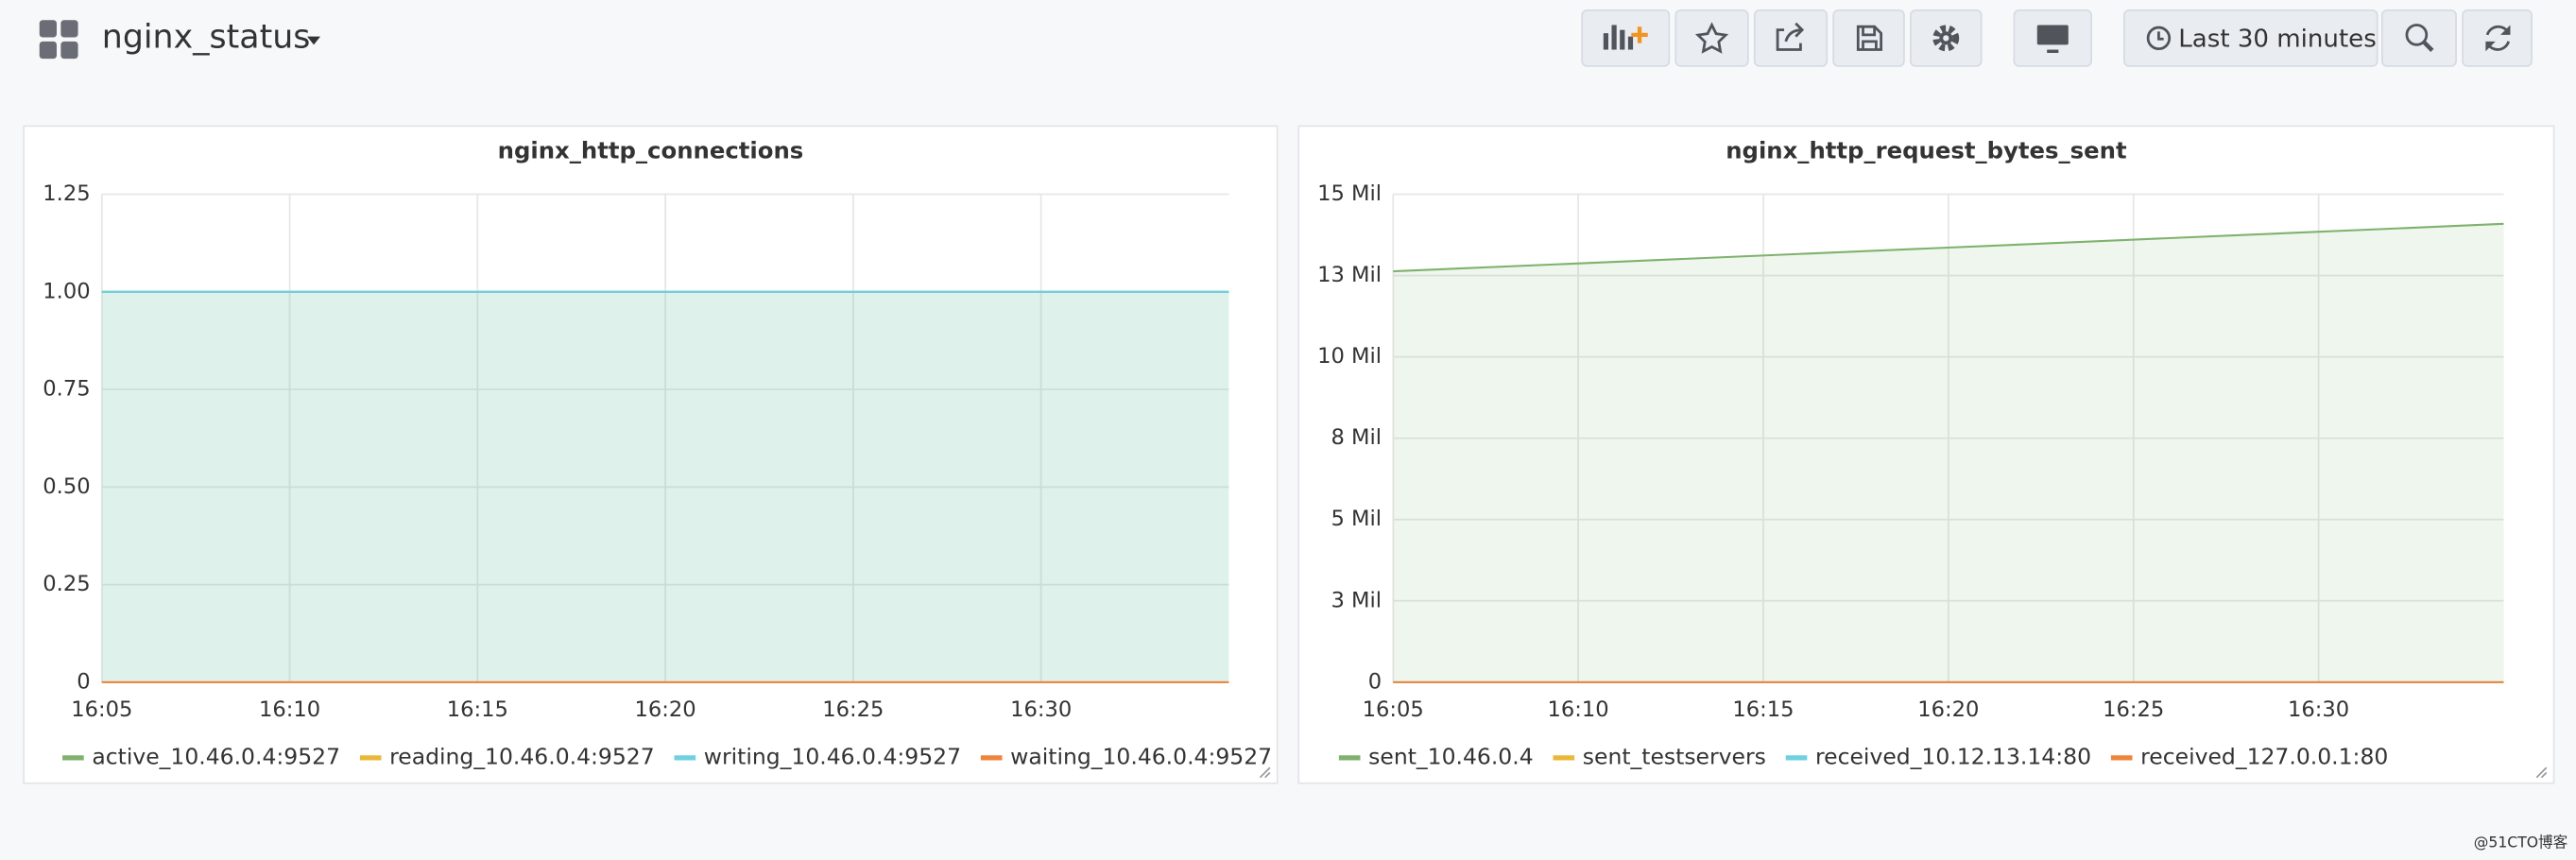  What do you see at coordinates (2521, 842) in the screenshot?
I see `watermark: @51CTO博客` at bounding box center [2521, 842].